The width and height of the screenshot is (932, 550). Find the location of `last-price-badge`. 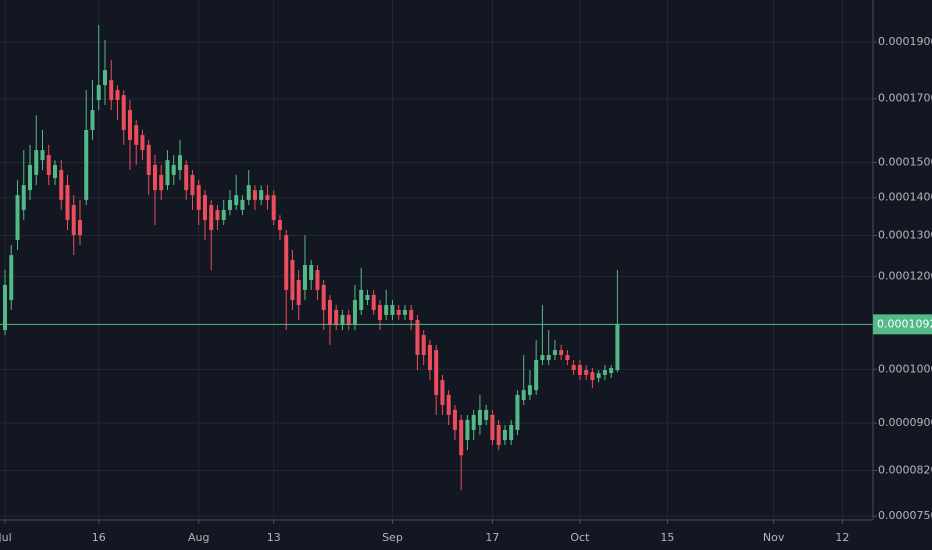

last-price-badge is located at coordinates (902, 324).